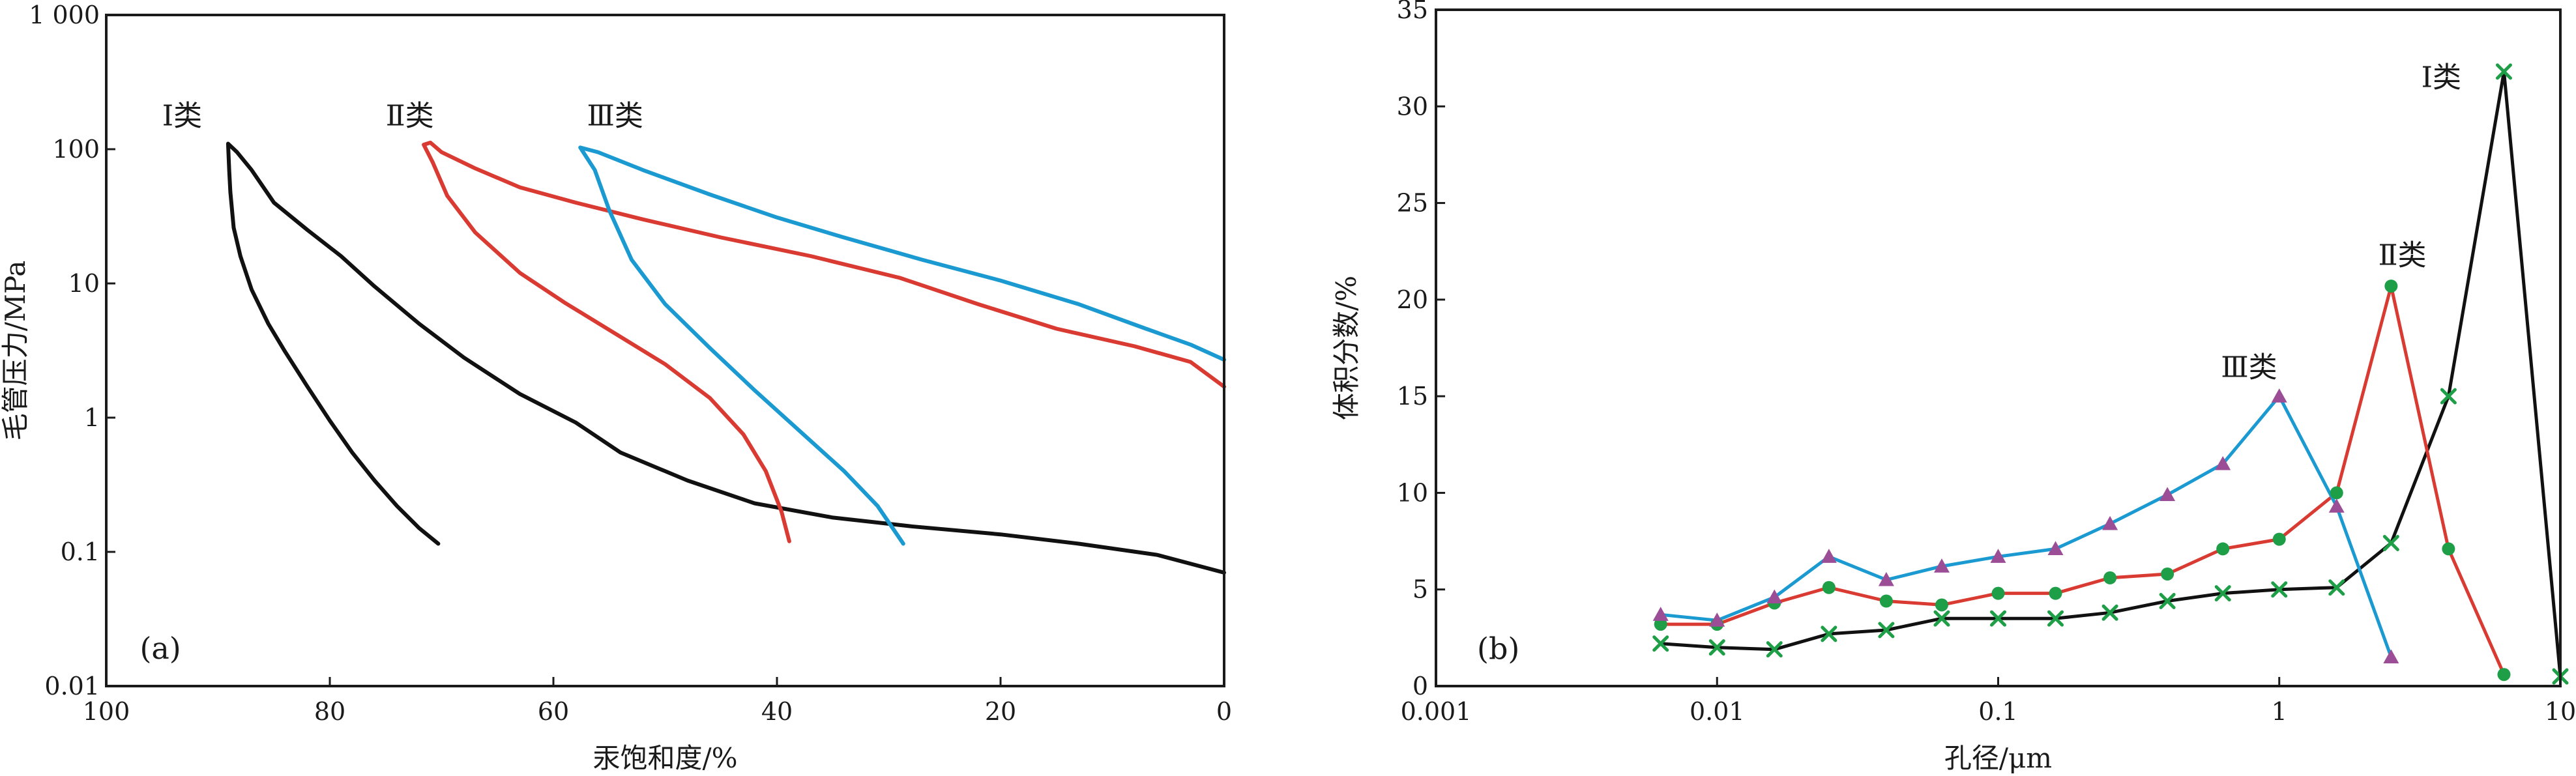 This screenshot has height=776, width=2576. I want to click on panel-a-tag: (a), so click(160, 649).